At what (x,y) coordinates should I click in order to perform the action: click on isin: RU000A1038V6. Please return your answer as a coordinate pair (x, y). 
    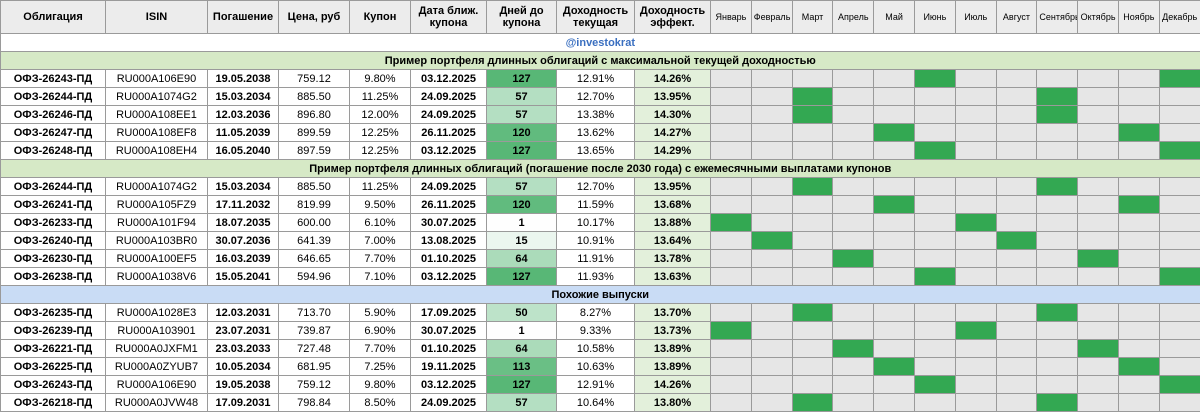
    Looking at the image, I should click on (156, 276).